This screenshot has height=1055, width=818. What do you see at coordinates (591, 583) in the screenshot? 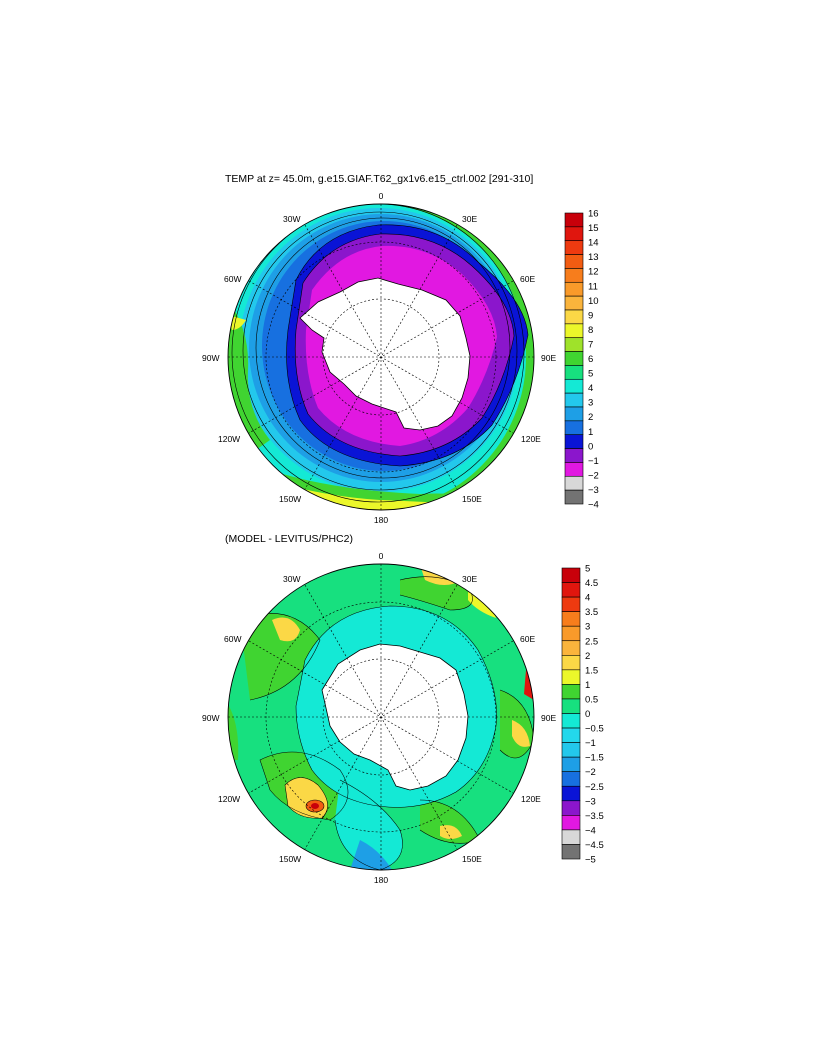
I see `colorbar-label: 4.5` at bounding box center [591, 583].